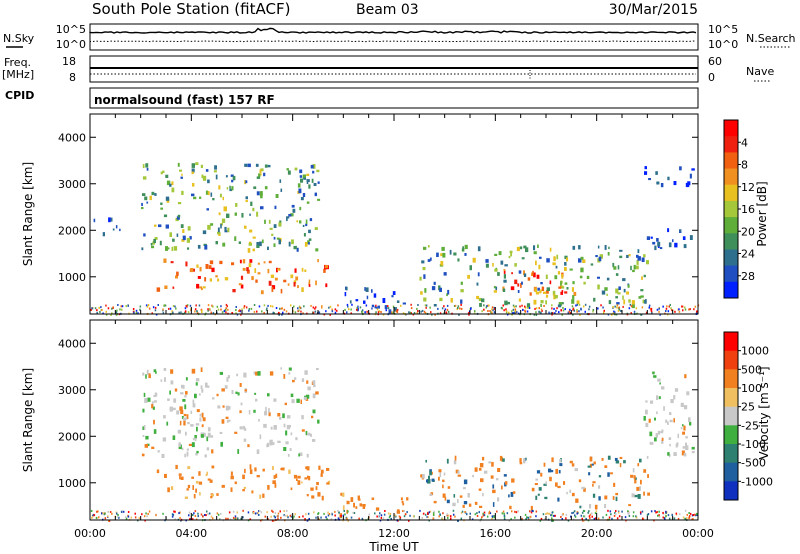 The image size is (800, 554). I want to click on cpid-label: CPID, so click(19, 95).